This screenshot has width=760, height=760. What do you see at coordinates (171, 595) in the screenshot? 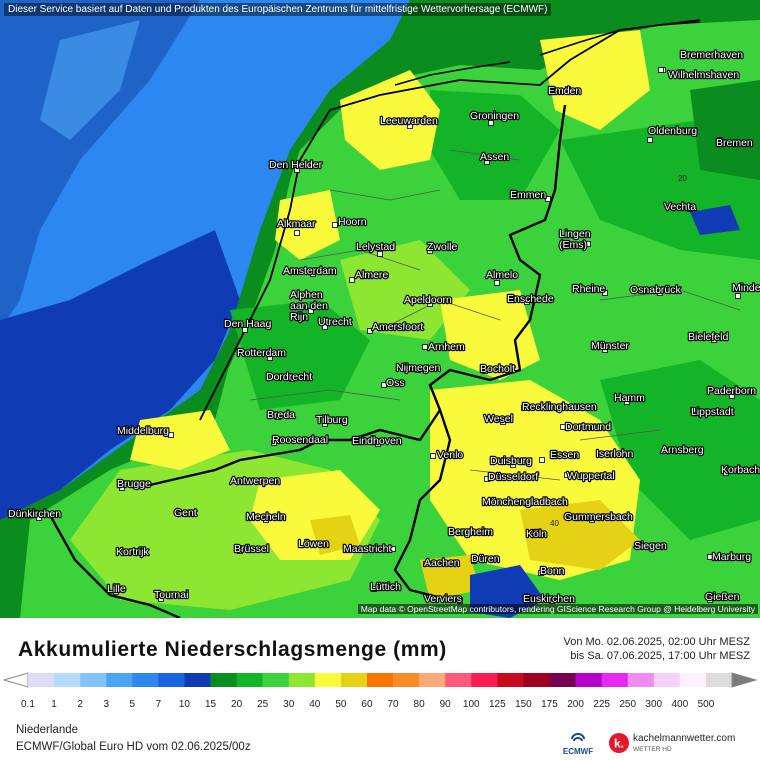
I see `city-tournai: Tournai` at bounding box center [171, 595].